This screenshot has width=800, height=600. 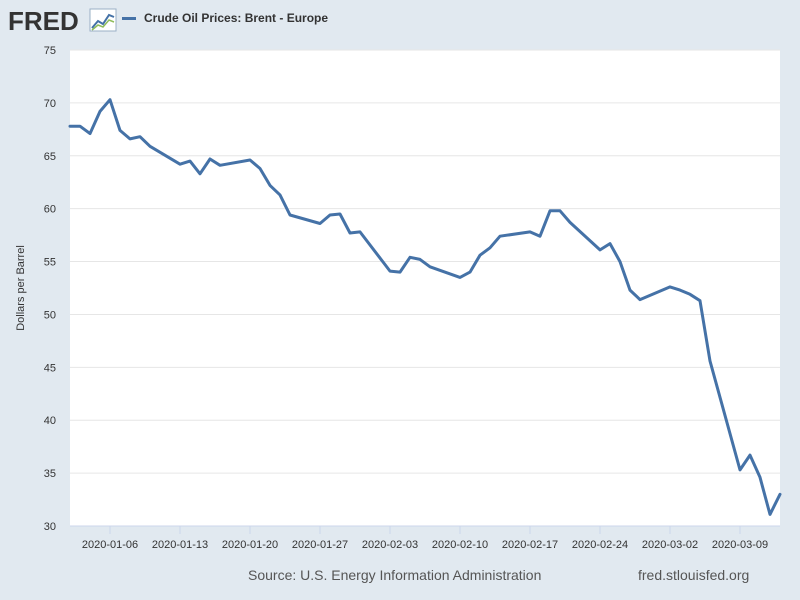 What do you see at coordinates (50, 289) in the screenshot?
I see `y-axis-ticks: 30 35 40 45 50 55 60 65 70 75` at bounding box center [50, 289].